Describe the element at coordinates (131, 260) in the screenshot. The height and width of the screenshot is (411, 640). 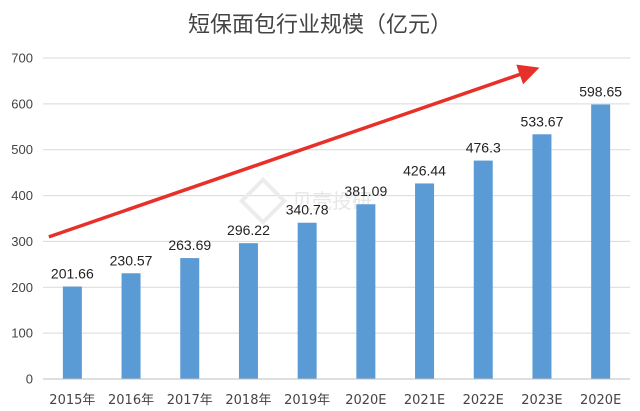
I see `data-label: 230.57` at that location.